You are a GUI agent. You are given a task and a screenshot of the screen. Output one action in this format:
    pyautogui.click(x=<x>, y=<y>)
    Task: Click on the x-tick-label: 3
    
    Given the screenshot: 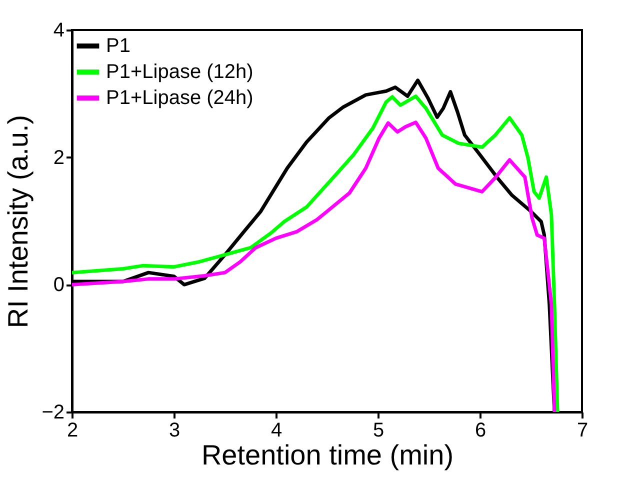 What is the action you would take?
    pyautogui.click(x=174, y=431)
    